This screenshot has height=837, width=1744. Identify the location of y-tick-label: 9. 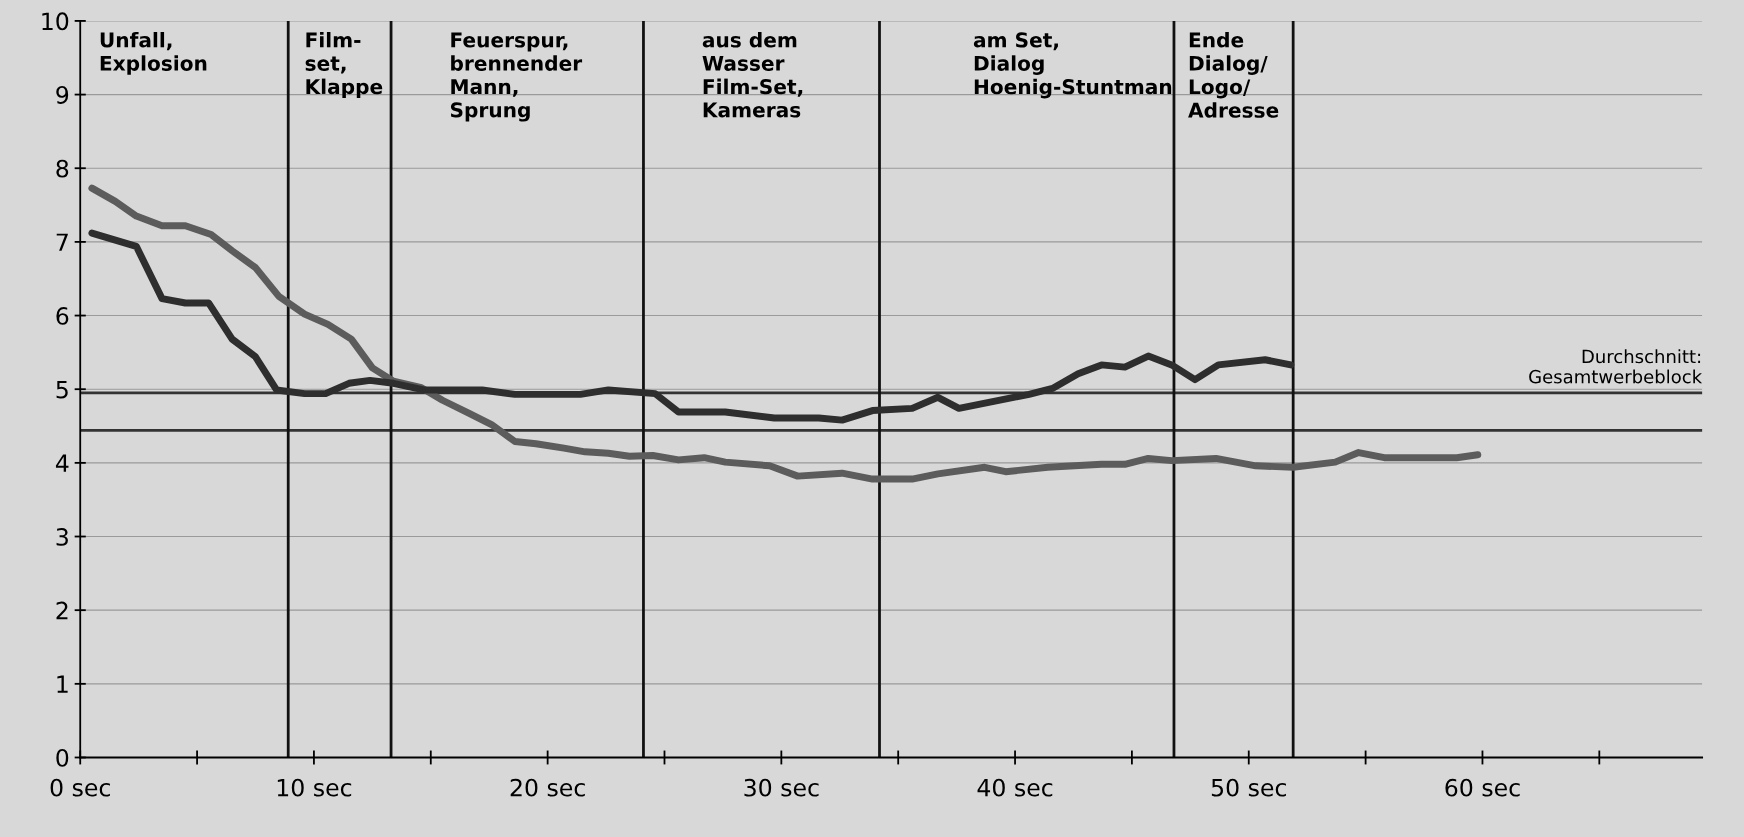
(62, 95).